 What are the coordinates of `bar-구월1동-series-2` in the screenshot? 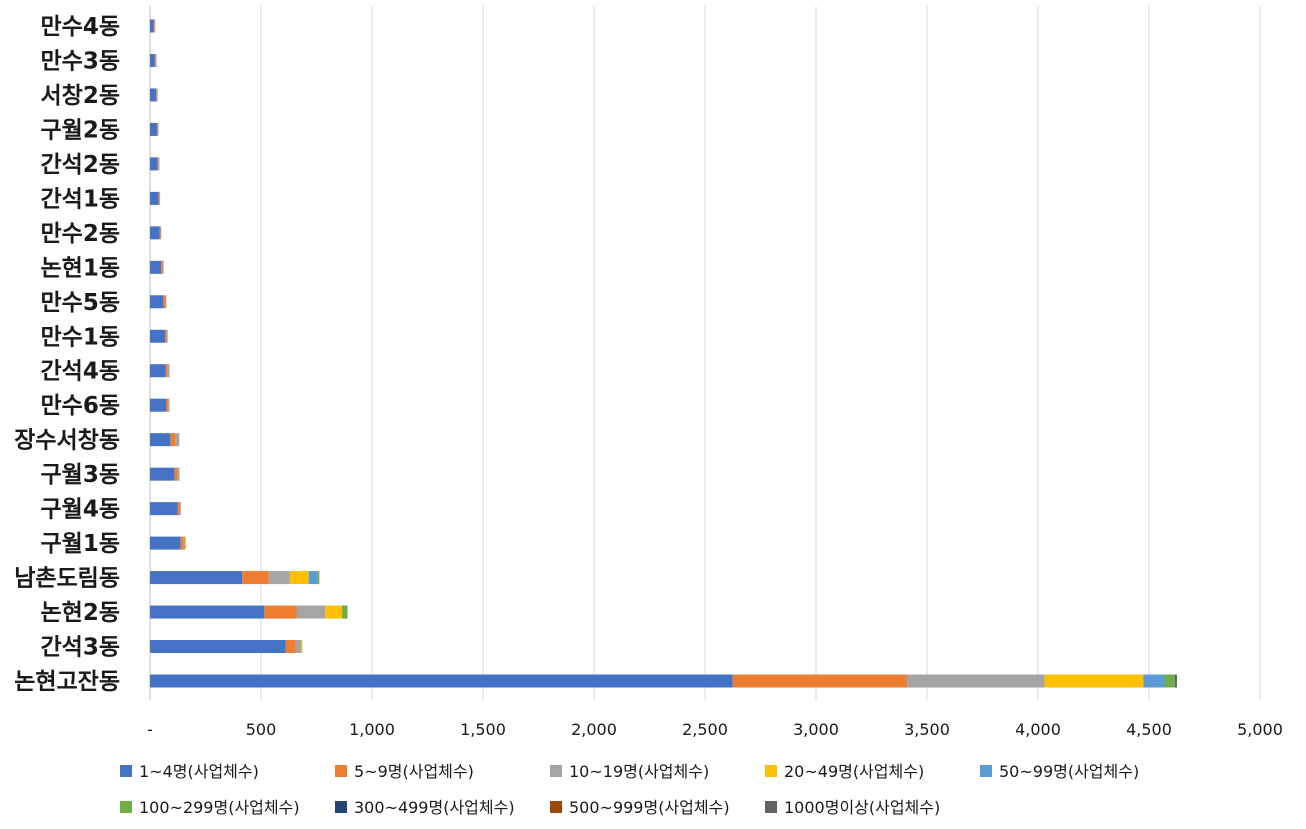 It's located at (184, 543).